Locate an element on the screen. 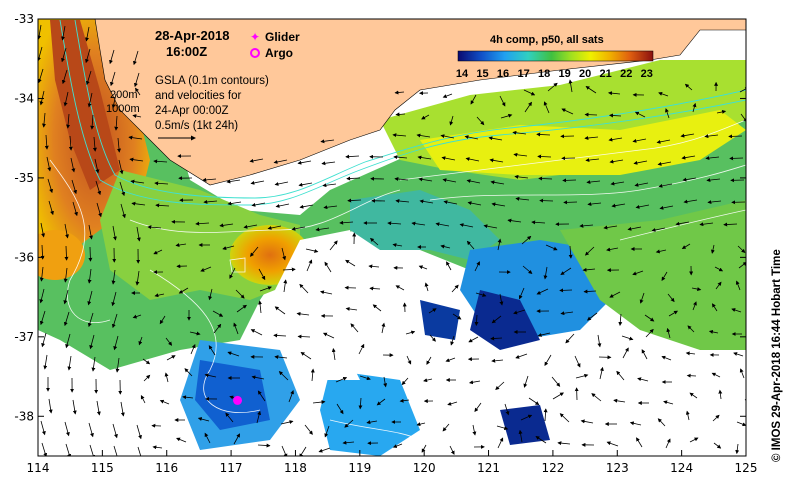  credit-text: © IMOS 29-Apr-2018 16:44 Hobart Time is located at coordinates (777, 355).